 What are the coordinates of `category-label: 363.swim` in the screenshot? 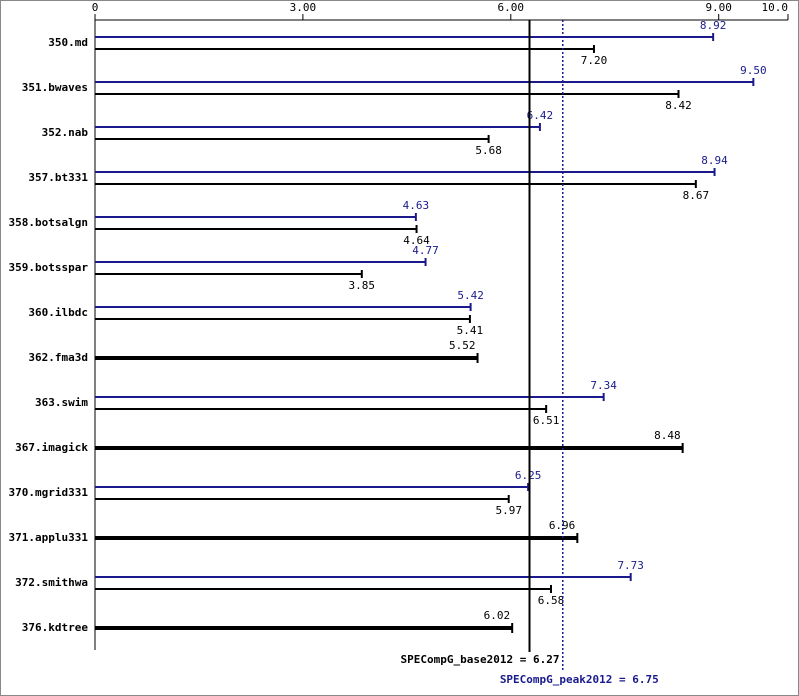 It's located at (61, 402).